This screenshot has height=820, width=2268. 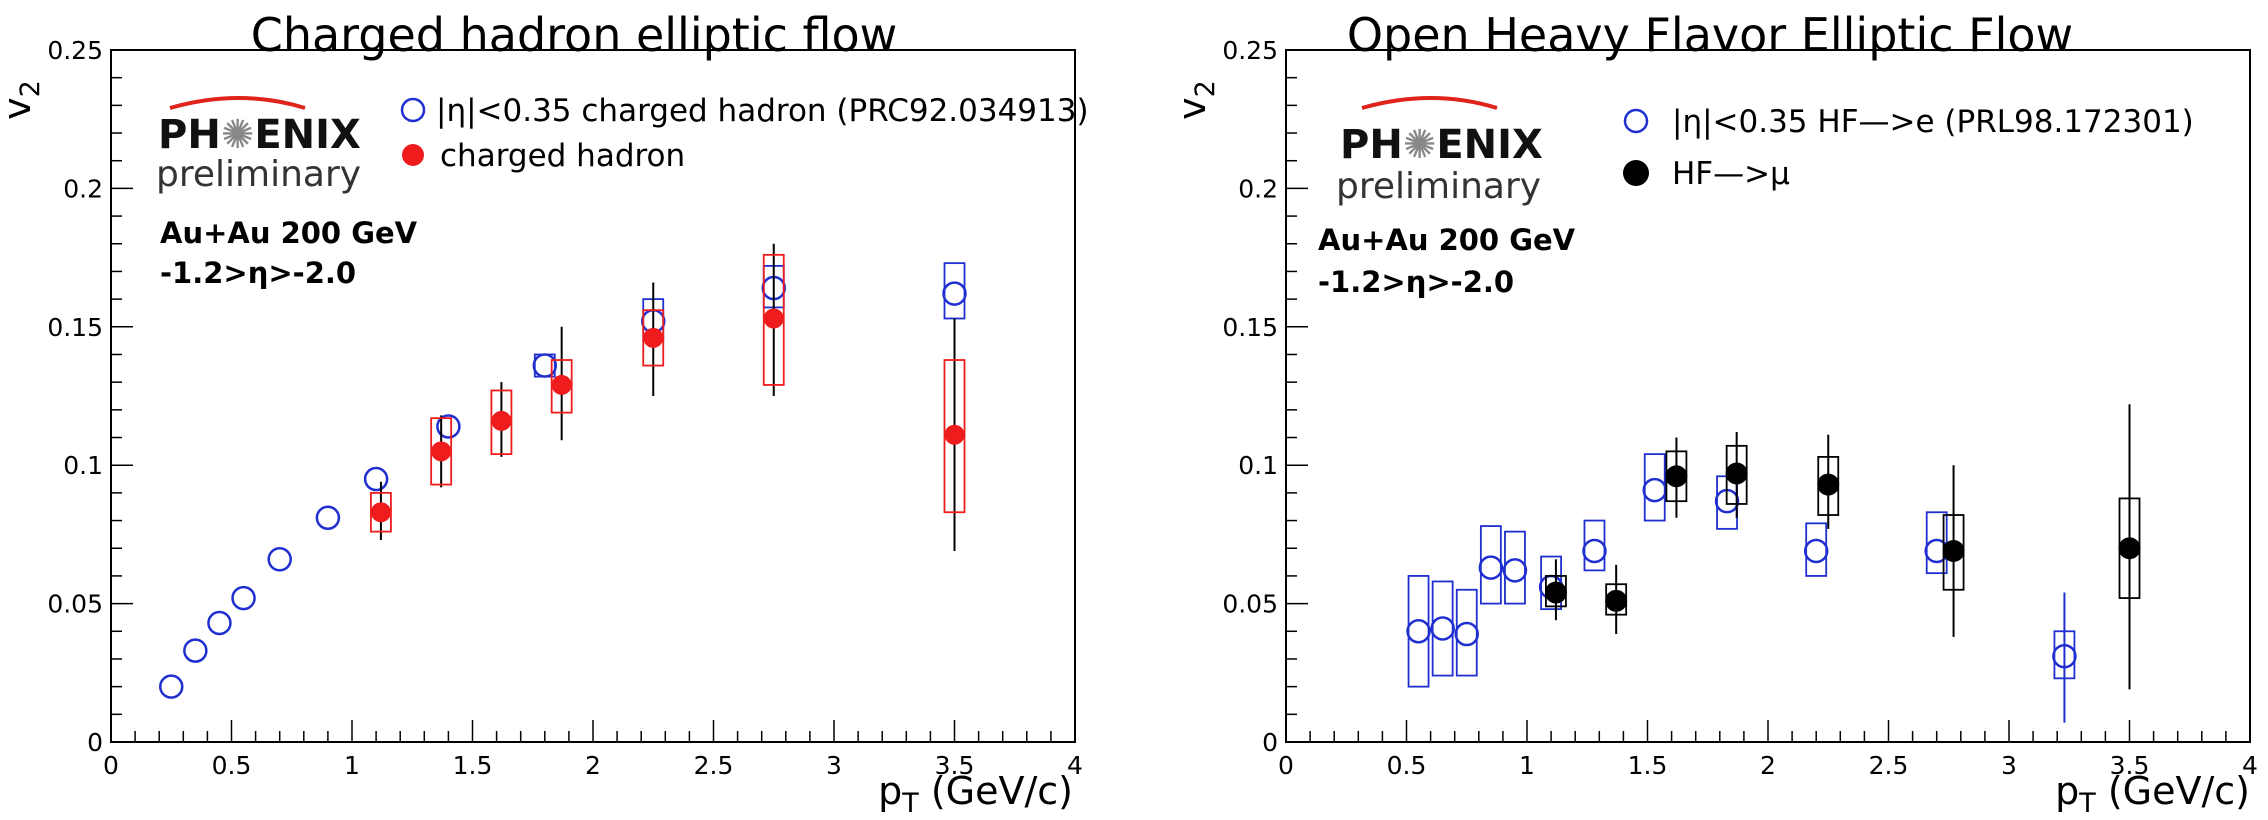 What do you see at coordinates (83, 188) in the screenshot?
I see `left-y-tick-label: 0.2` at bounding box center [83, 188].